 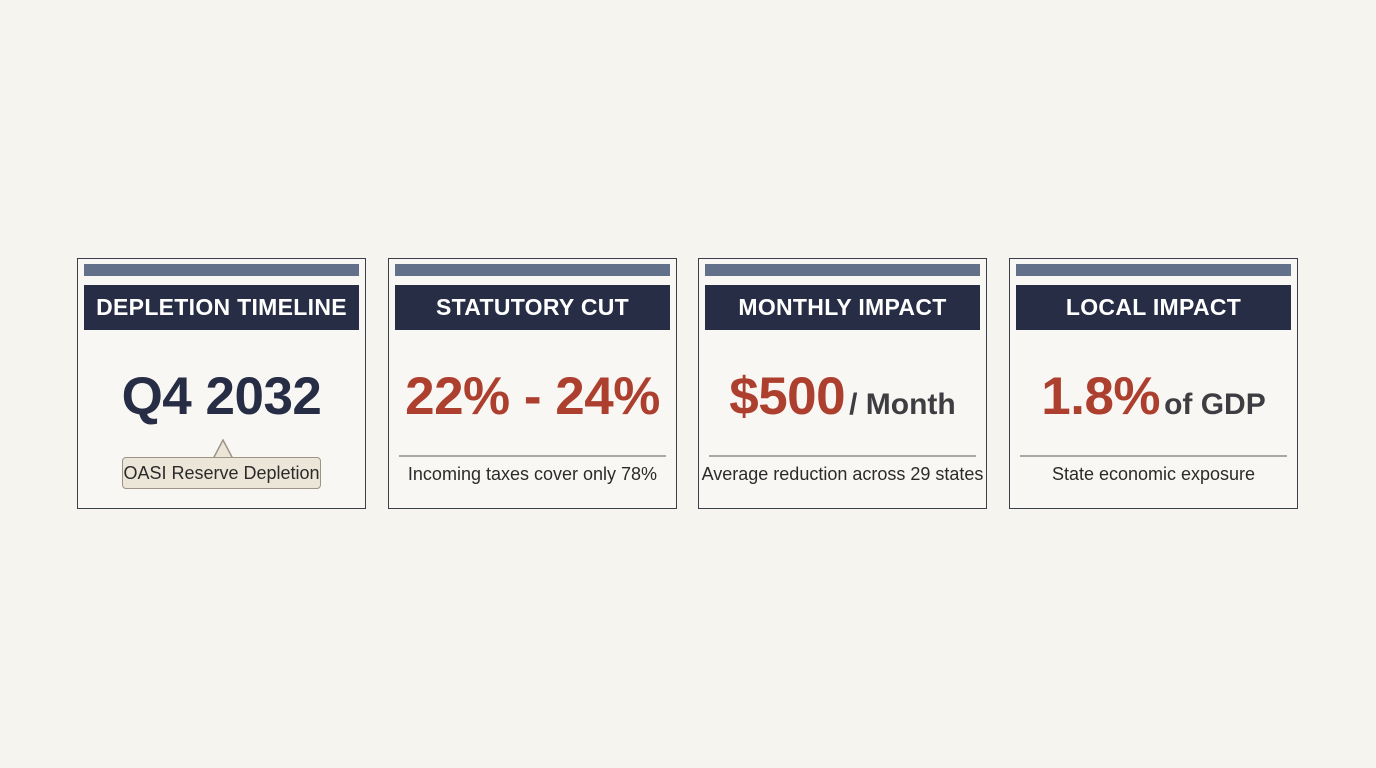 I want to click on stat-unit: of GDP, so click(x=1215, y=404).